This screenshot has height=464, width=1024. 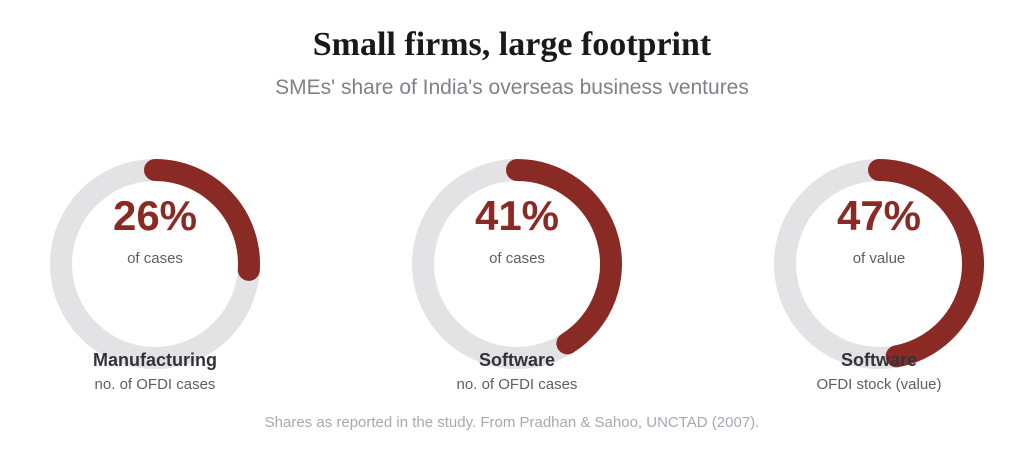 What do you see at coordinates (517, 215) in the screenshot?
I see `value-label-software-cases: 41%` at bounding box center [517, 215].